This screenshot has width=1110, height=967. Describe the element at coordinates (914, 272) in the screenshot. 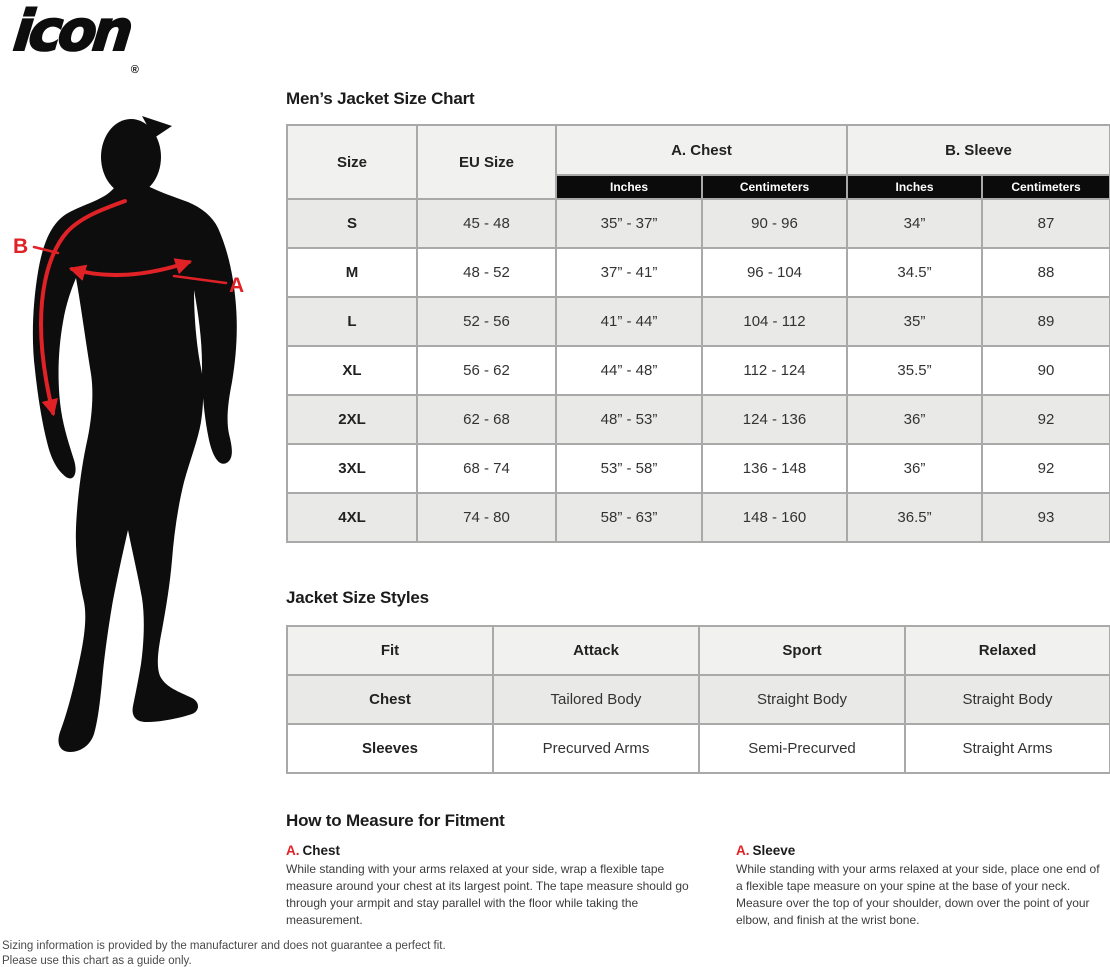

I see `sleeve-inches-cell: 34.5”` at that location.